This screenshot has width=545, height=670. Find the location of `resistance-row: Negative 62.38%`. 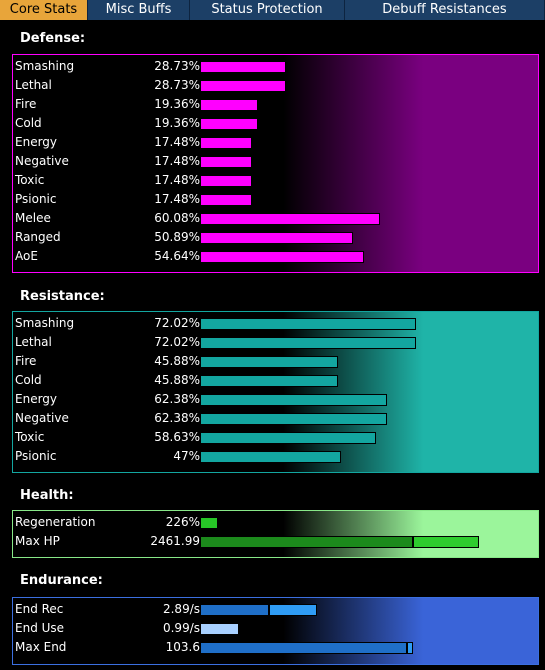

resistance-row: Negative 62.38% is located at coordinates (275, 418).